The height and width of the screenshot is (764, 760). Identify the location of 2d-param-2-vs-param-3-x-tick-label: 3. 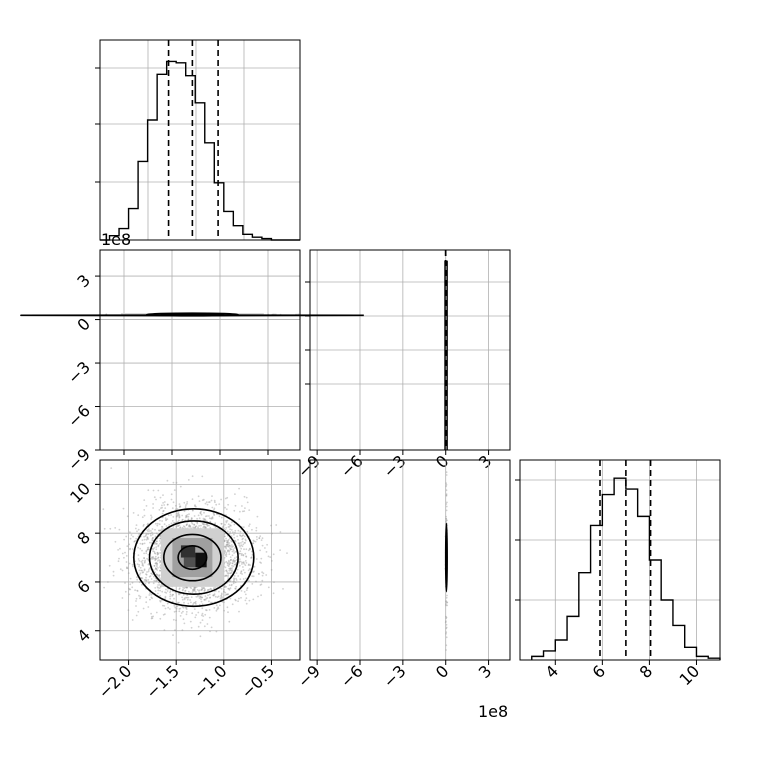
(485, 671).